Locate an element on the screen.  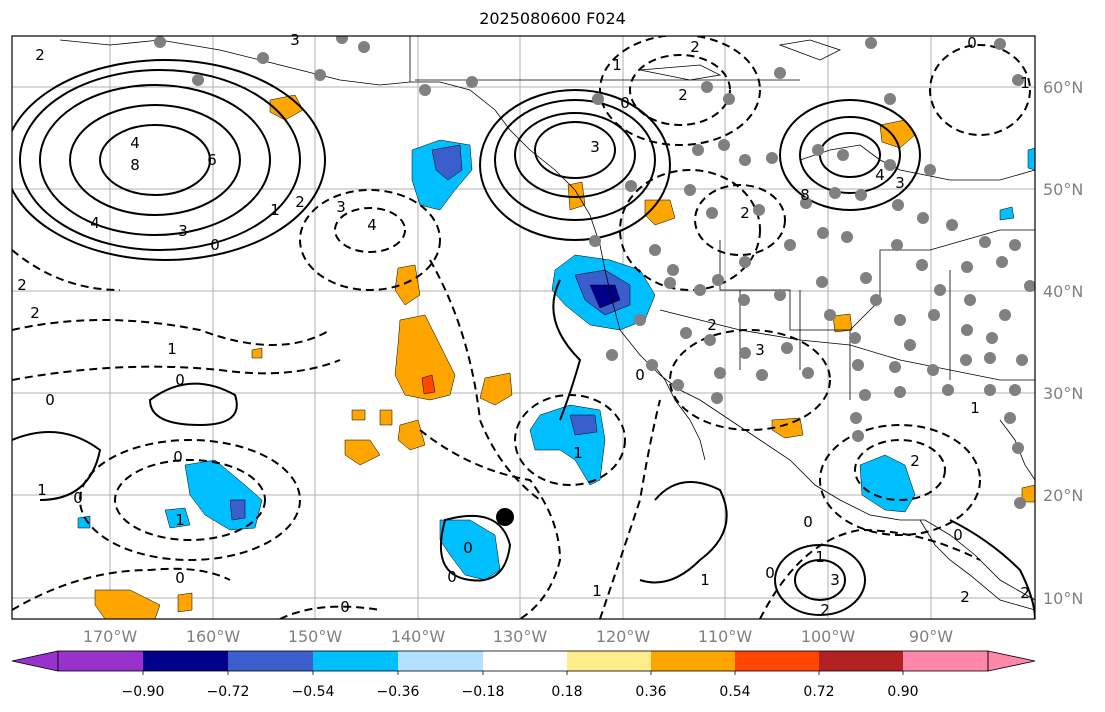
svg-text: 120°W is located at coordinates (623, 636).